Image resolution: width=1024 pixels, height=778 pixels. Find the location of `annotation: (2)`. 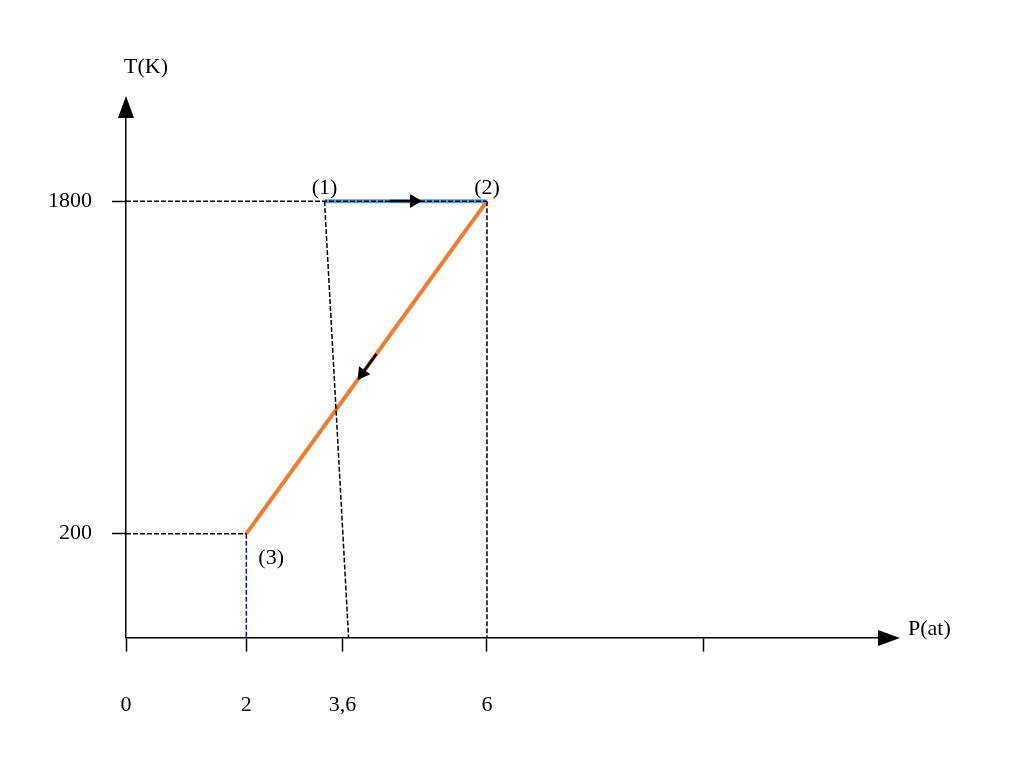

annotation: (2) is located at coordinates (487, 186).